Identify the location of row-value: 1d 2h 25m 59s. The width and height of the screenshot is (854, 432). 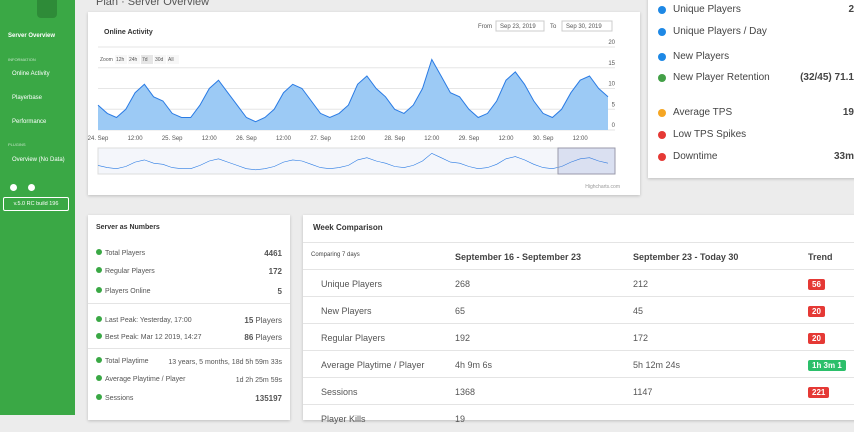
(259, 379).